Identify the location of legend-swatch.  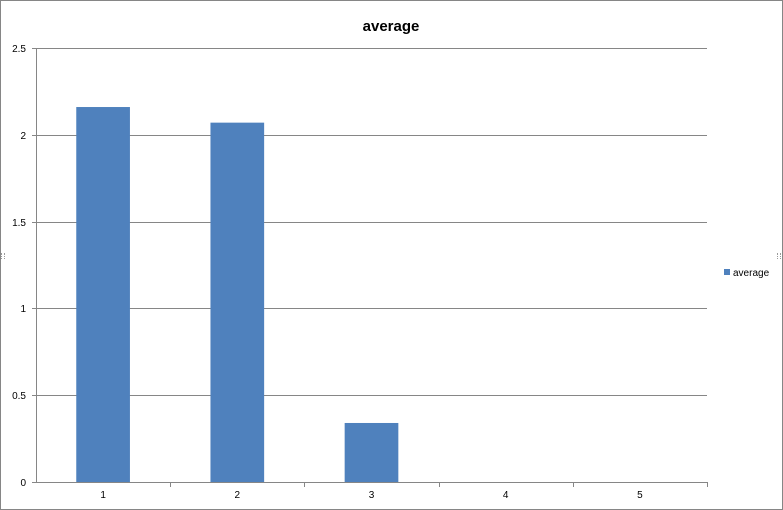
(727, 272).